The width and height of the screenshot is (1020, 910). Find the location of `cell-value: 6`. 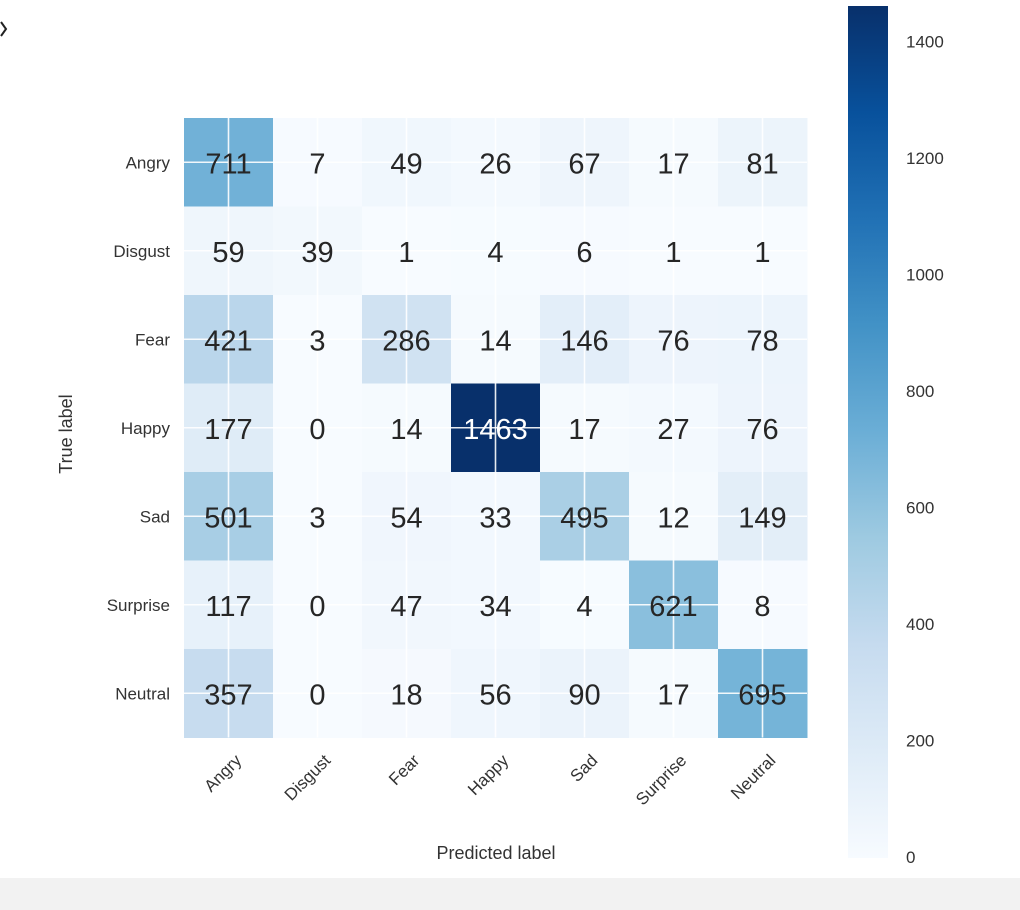

cell-value: 6 is located at coordinates (584, 253).